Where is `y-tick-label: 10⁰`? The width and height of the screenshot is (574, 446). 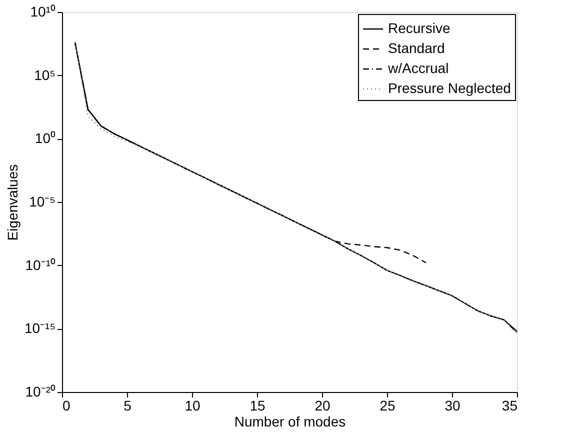 y-tick-label: 10⁰ is located at coordinates (45, 138).